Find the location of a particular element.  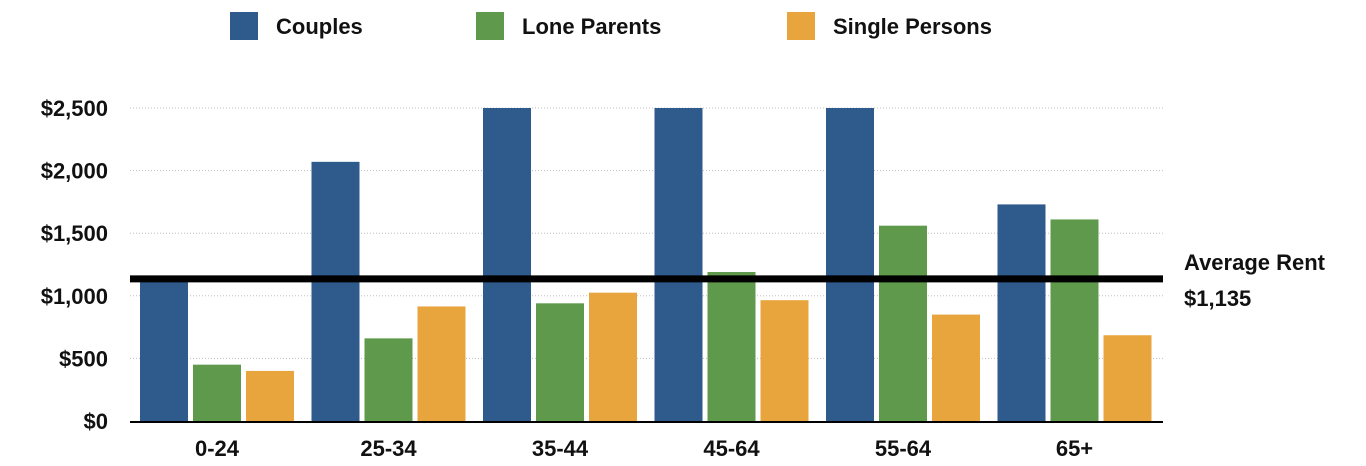

x-tick-label: 55-64 is located at coordinates (903, 448).